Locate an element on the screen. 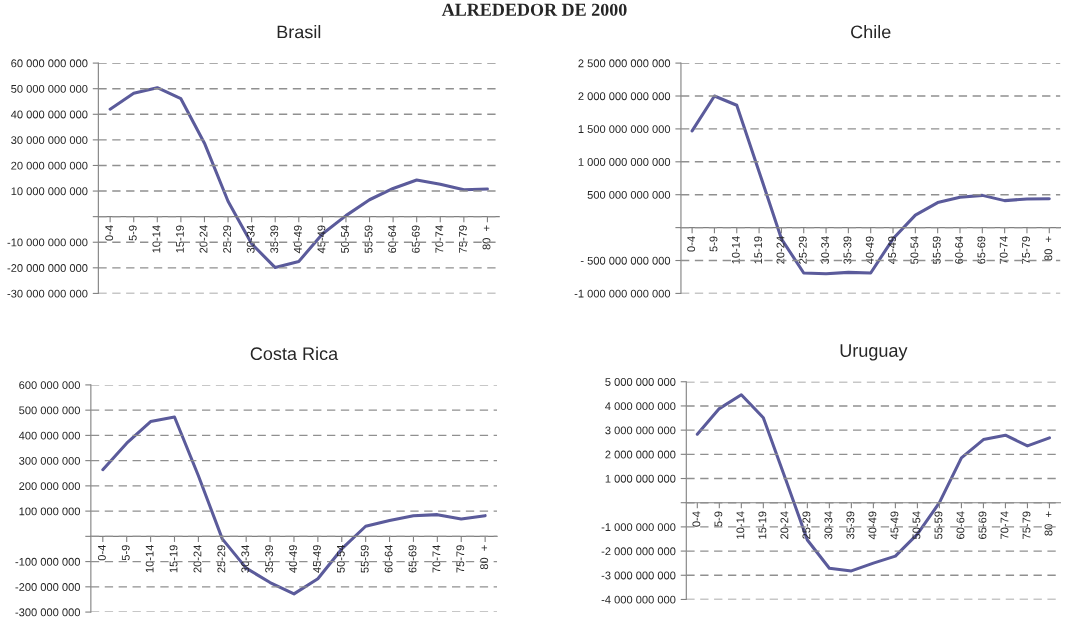 The image size is (1069, 631). y-tick-label: -1 000 000 000 000 is located at coordinates (622, 293).